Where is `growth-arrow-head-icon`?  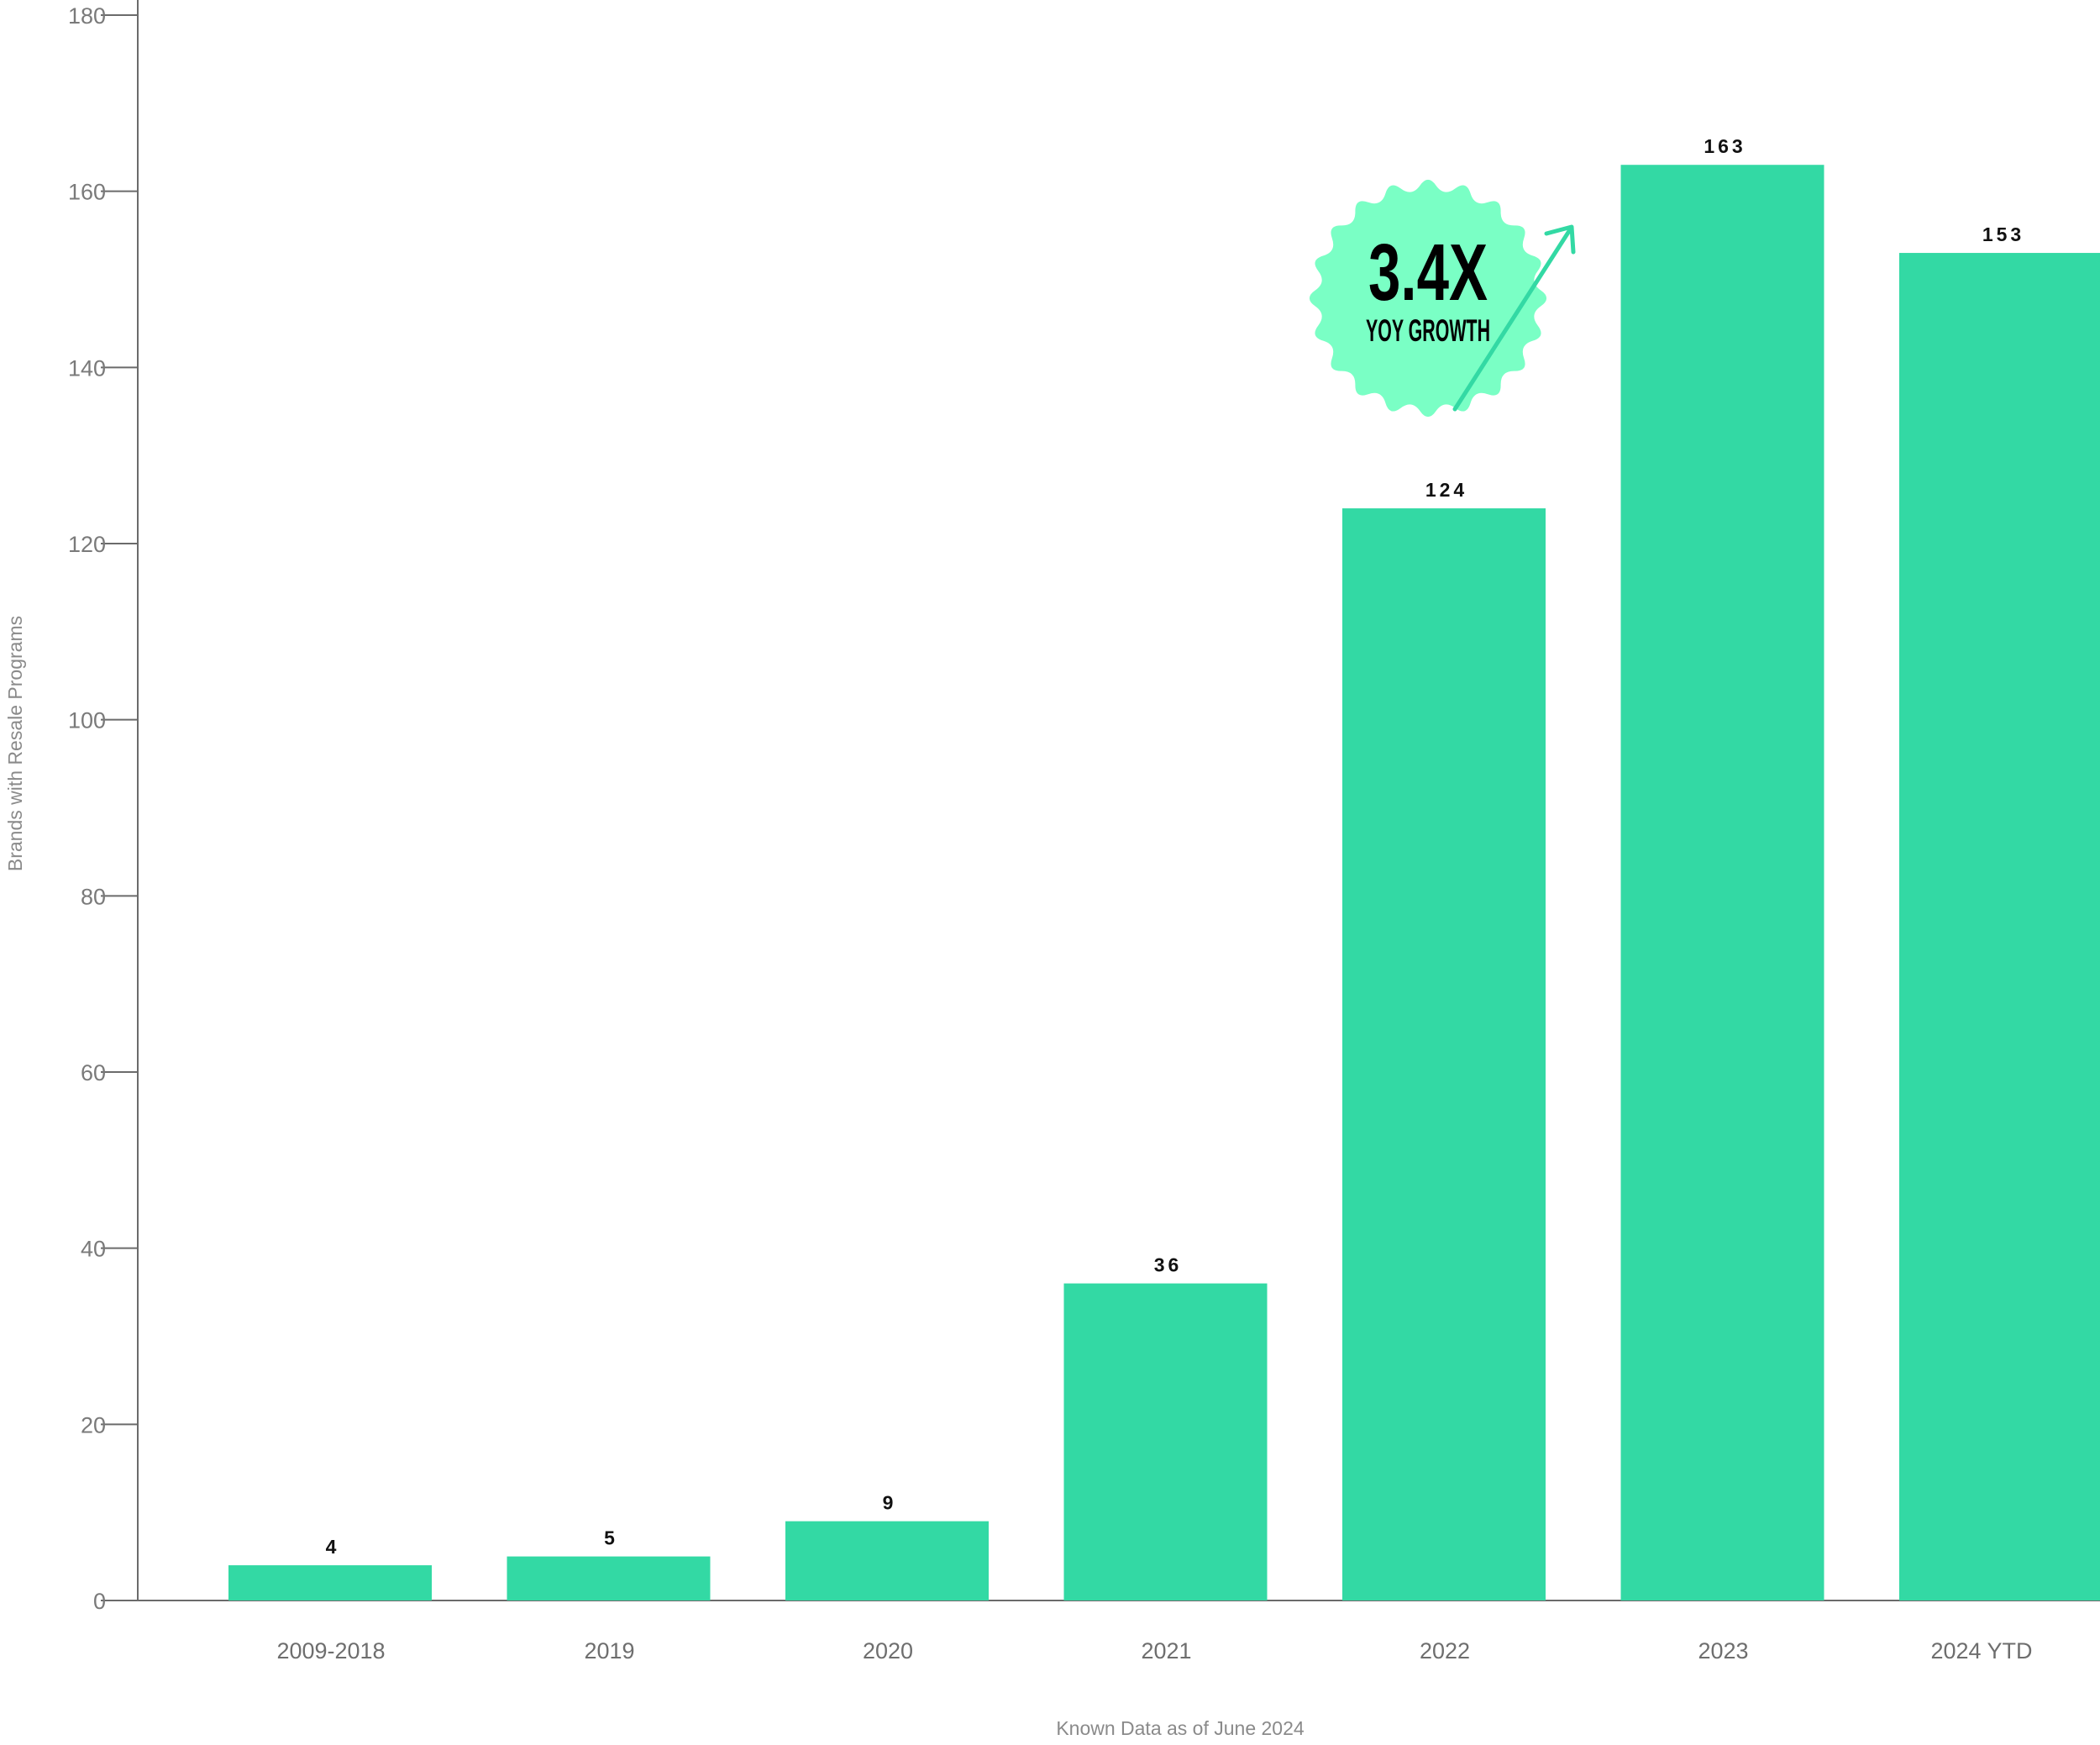
growth-arrow-head-icon is located at coordinates (1560, 240).